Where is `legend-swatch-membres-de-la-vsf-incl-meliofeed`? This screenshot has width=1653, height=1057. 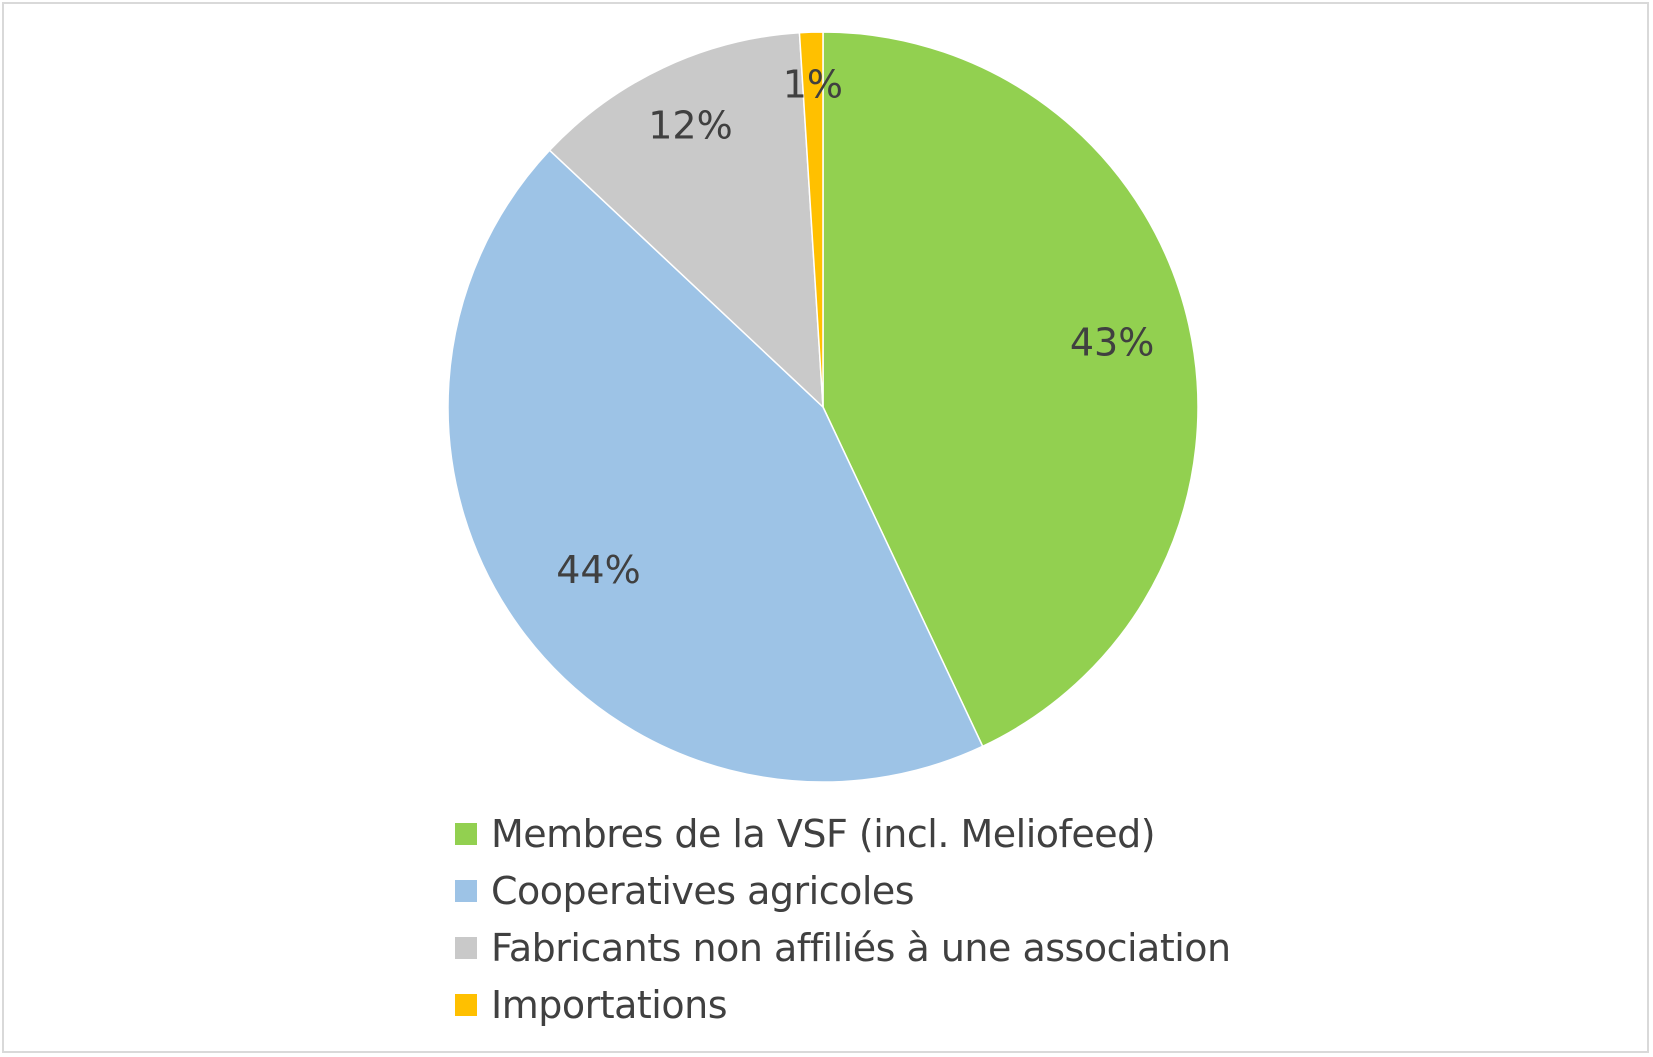
legend-swatch-membres-de-la-vsf-incl-meliofeed is located at coordinates (466, 833).